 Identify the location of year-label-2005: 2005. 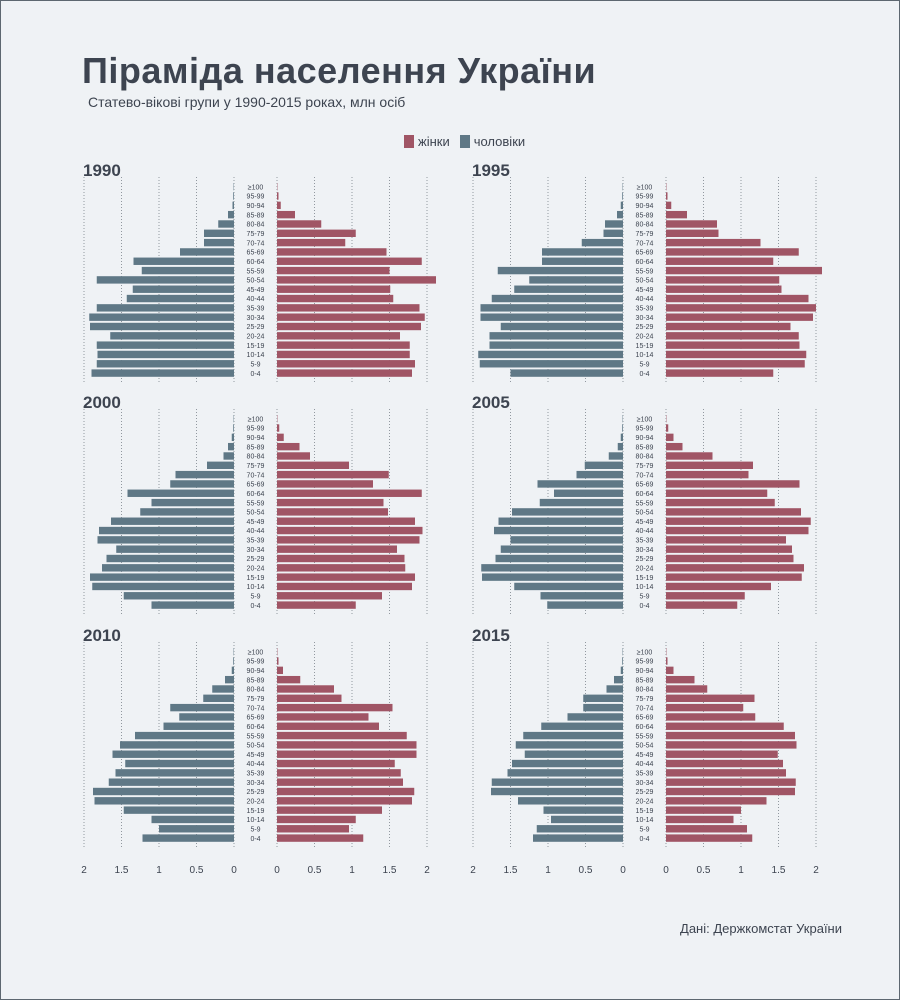
(491, 402).